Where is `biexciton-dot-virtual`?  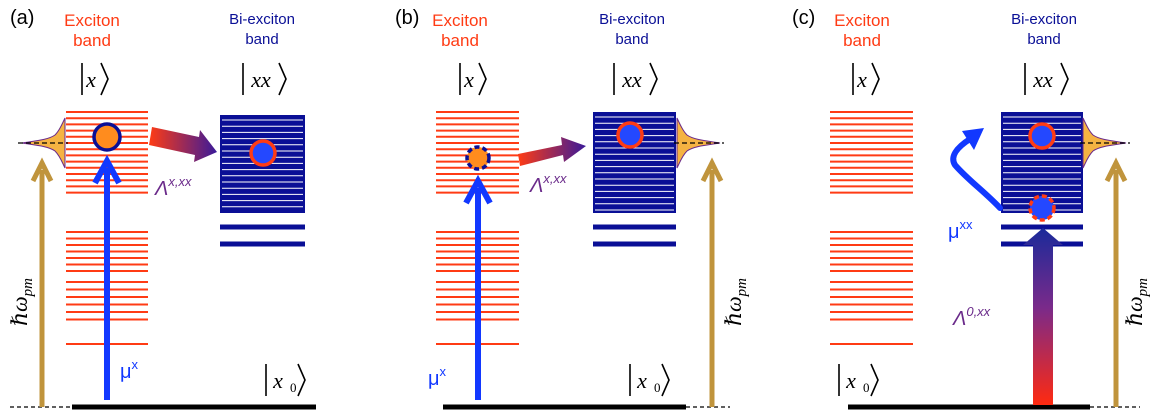
biexciton-dot-virtual is located at coordinates (1042, 208).